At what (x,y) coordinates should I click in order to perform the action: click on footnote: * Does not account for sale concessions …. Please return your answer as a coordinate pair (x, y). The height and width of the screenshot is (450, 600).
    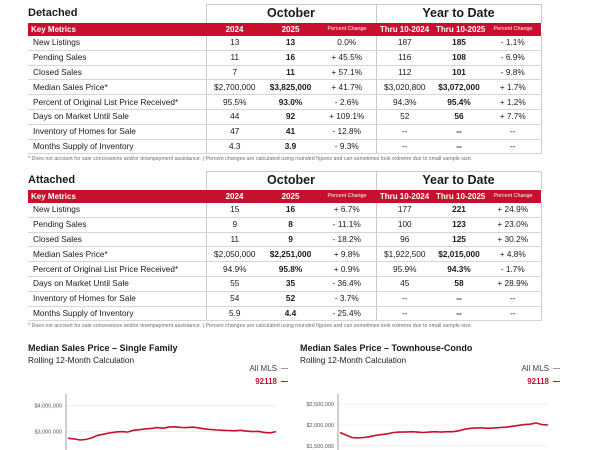
    Looking at the image, I should click on (250, 159).